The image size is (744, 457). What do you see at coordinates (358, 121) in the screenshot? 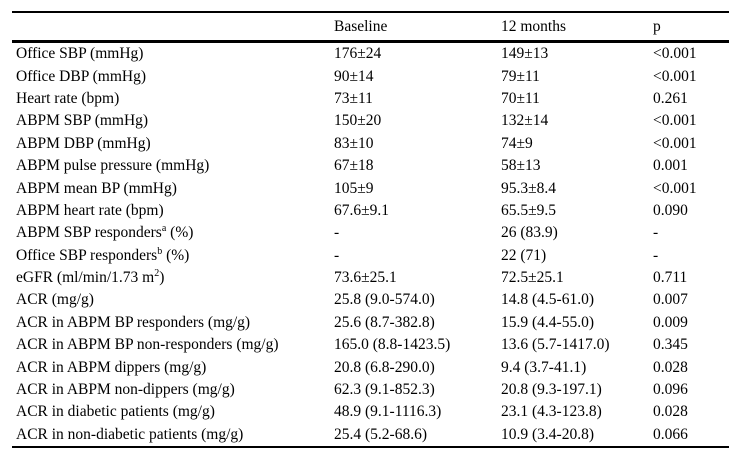
I see `baseline-value: 150±20` at bounding box center [358, 121].